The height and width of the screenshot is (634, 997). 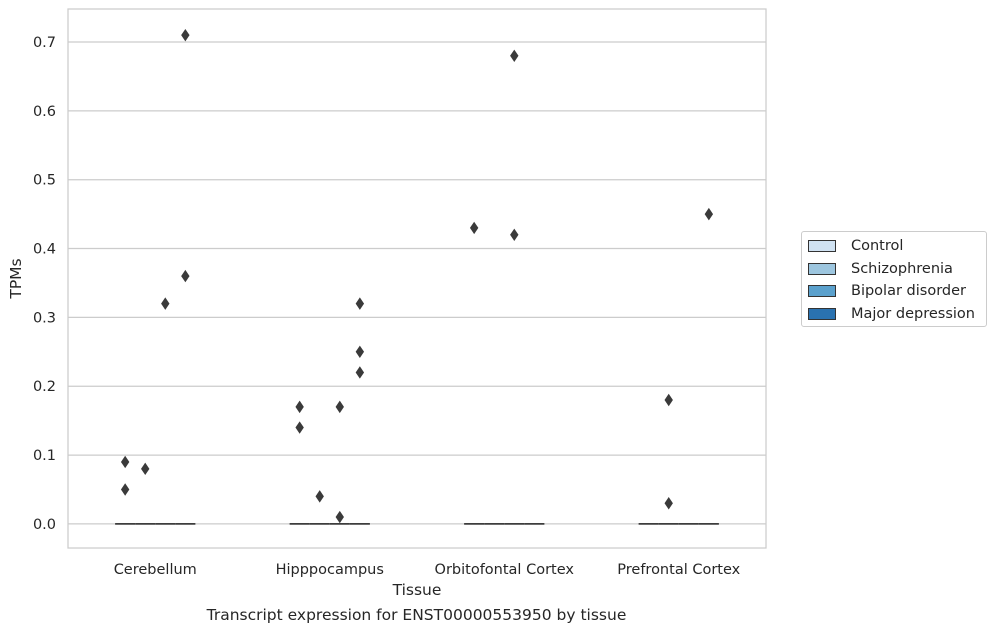 What do you see at coordinates (417, 590) in the screenshot?
I see `x-axis-label: Tissue` at bounding box center [417, 590].